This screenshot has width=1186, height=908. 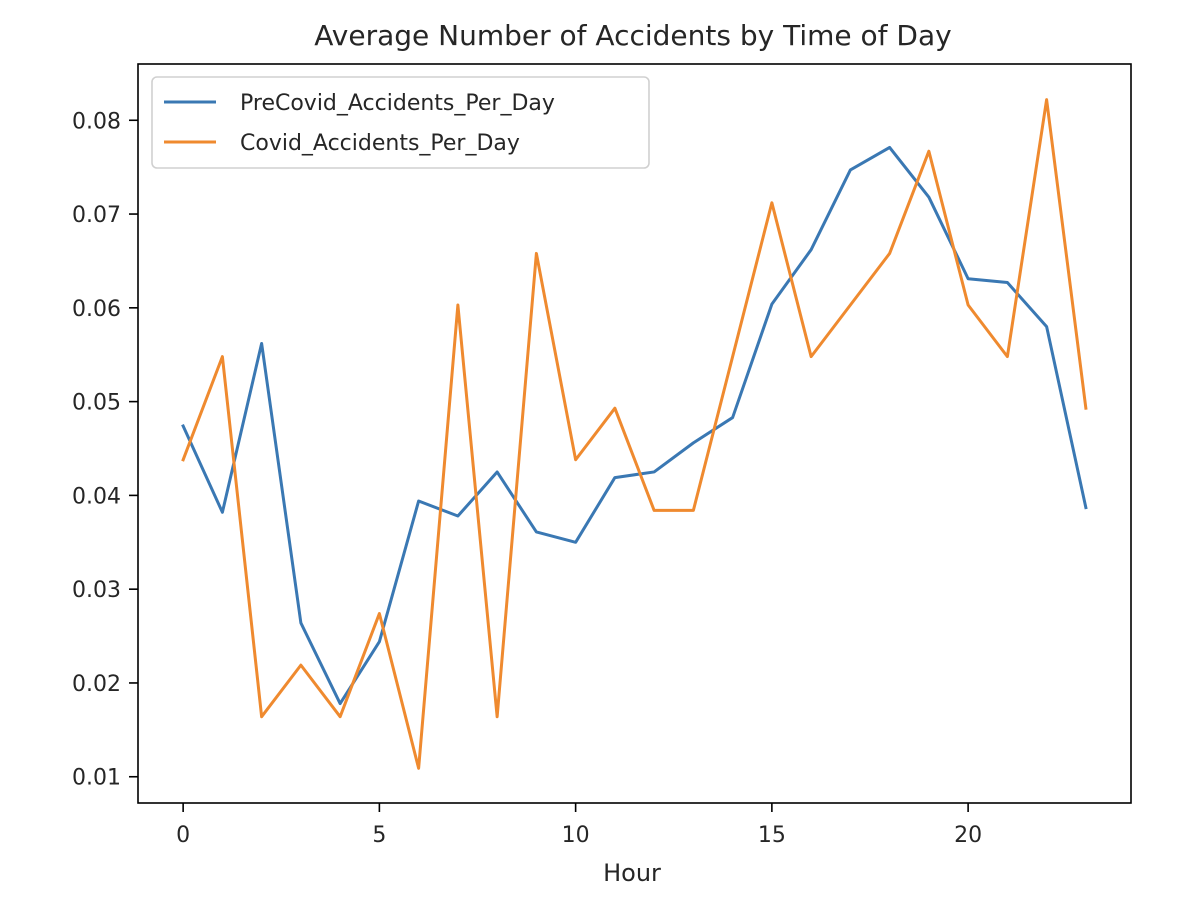 What do you see at coordinates (380, 143) in the screenshot?
I see `legend-label-1: Covid_Accidents_Per_Day` at bounding box center [380, 143].